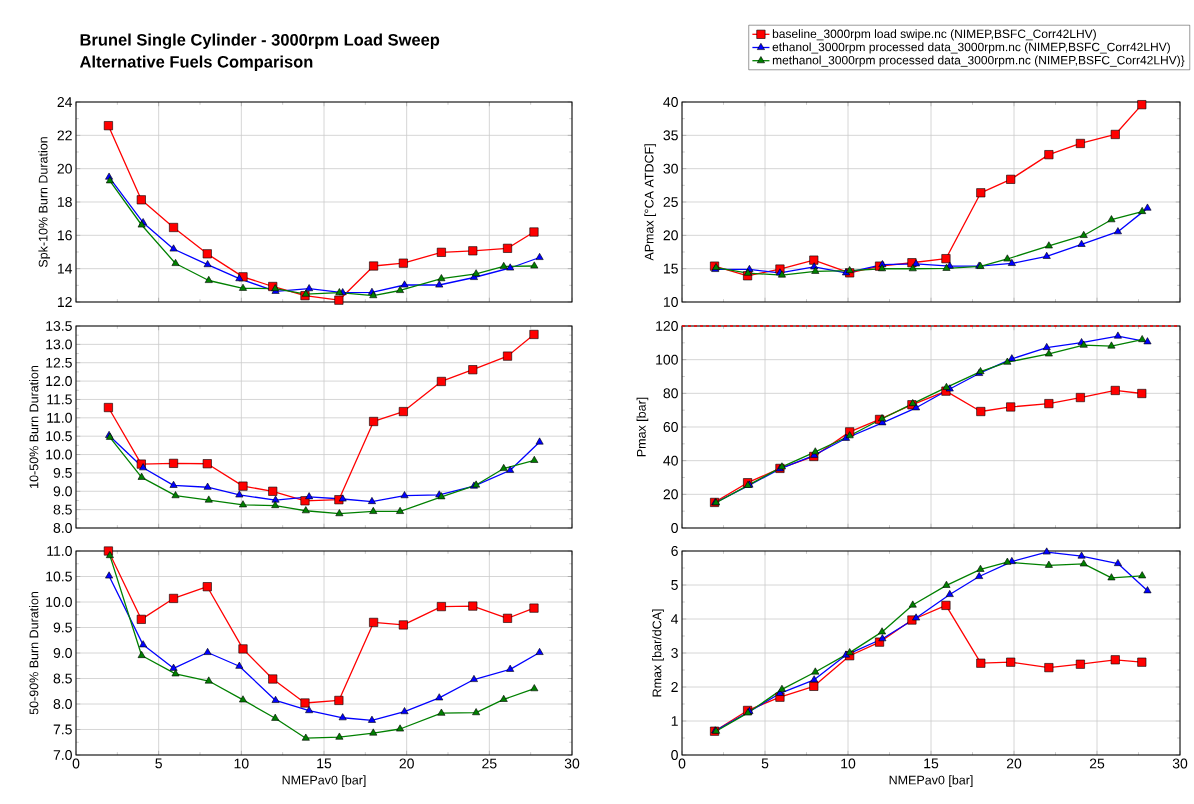  Describe the element at coordinates (670, 135) in the screenshot. I see `y-tick-label: 35` at that location.